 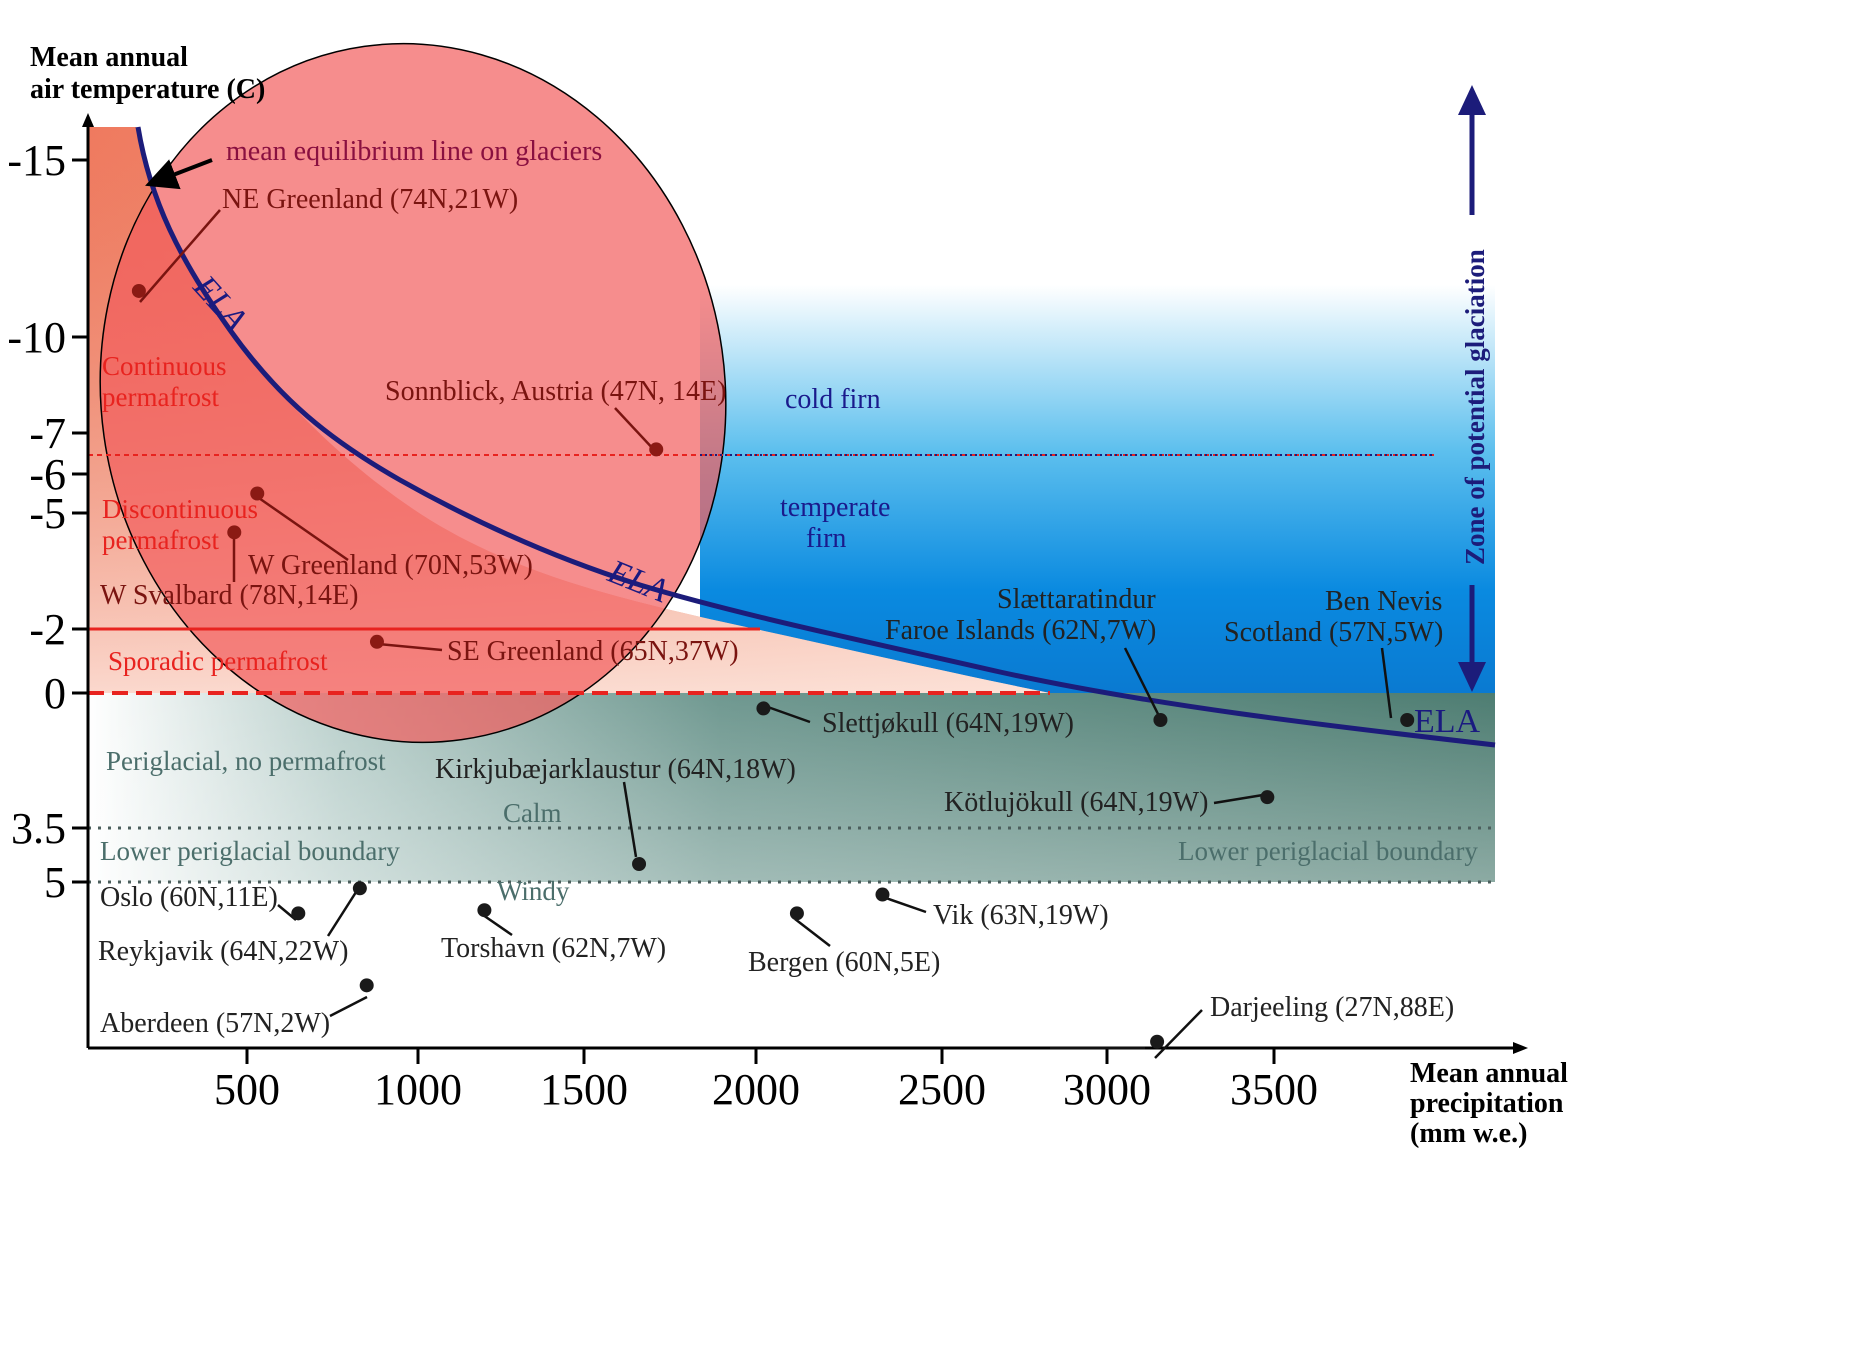 What do you see at coordinates (1487, 1103) in the screenshot?
I see `x-axis-label-line2: precipitation` at bounding box center [1487, 1103].